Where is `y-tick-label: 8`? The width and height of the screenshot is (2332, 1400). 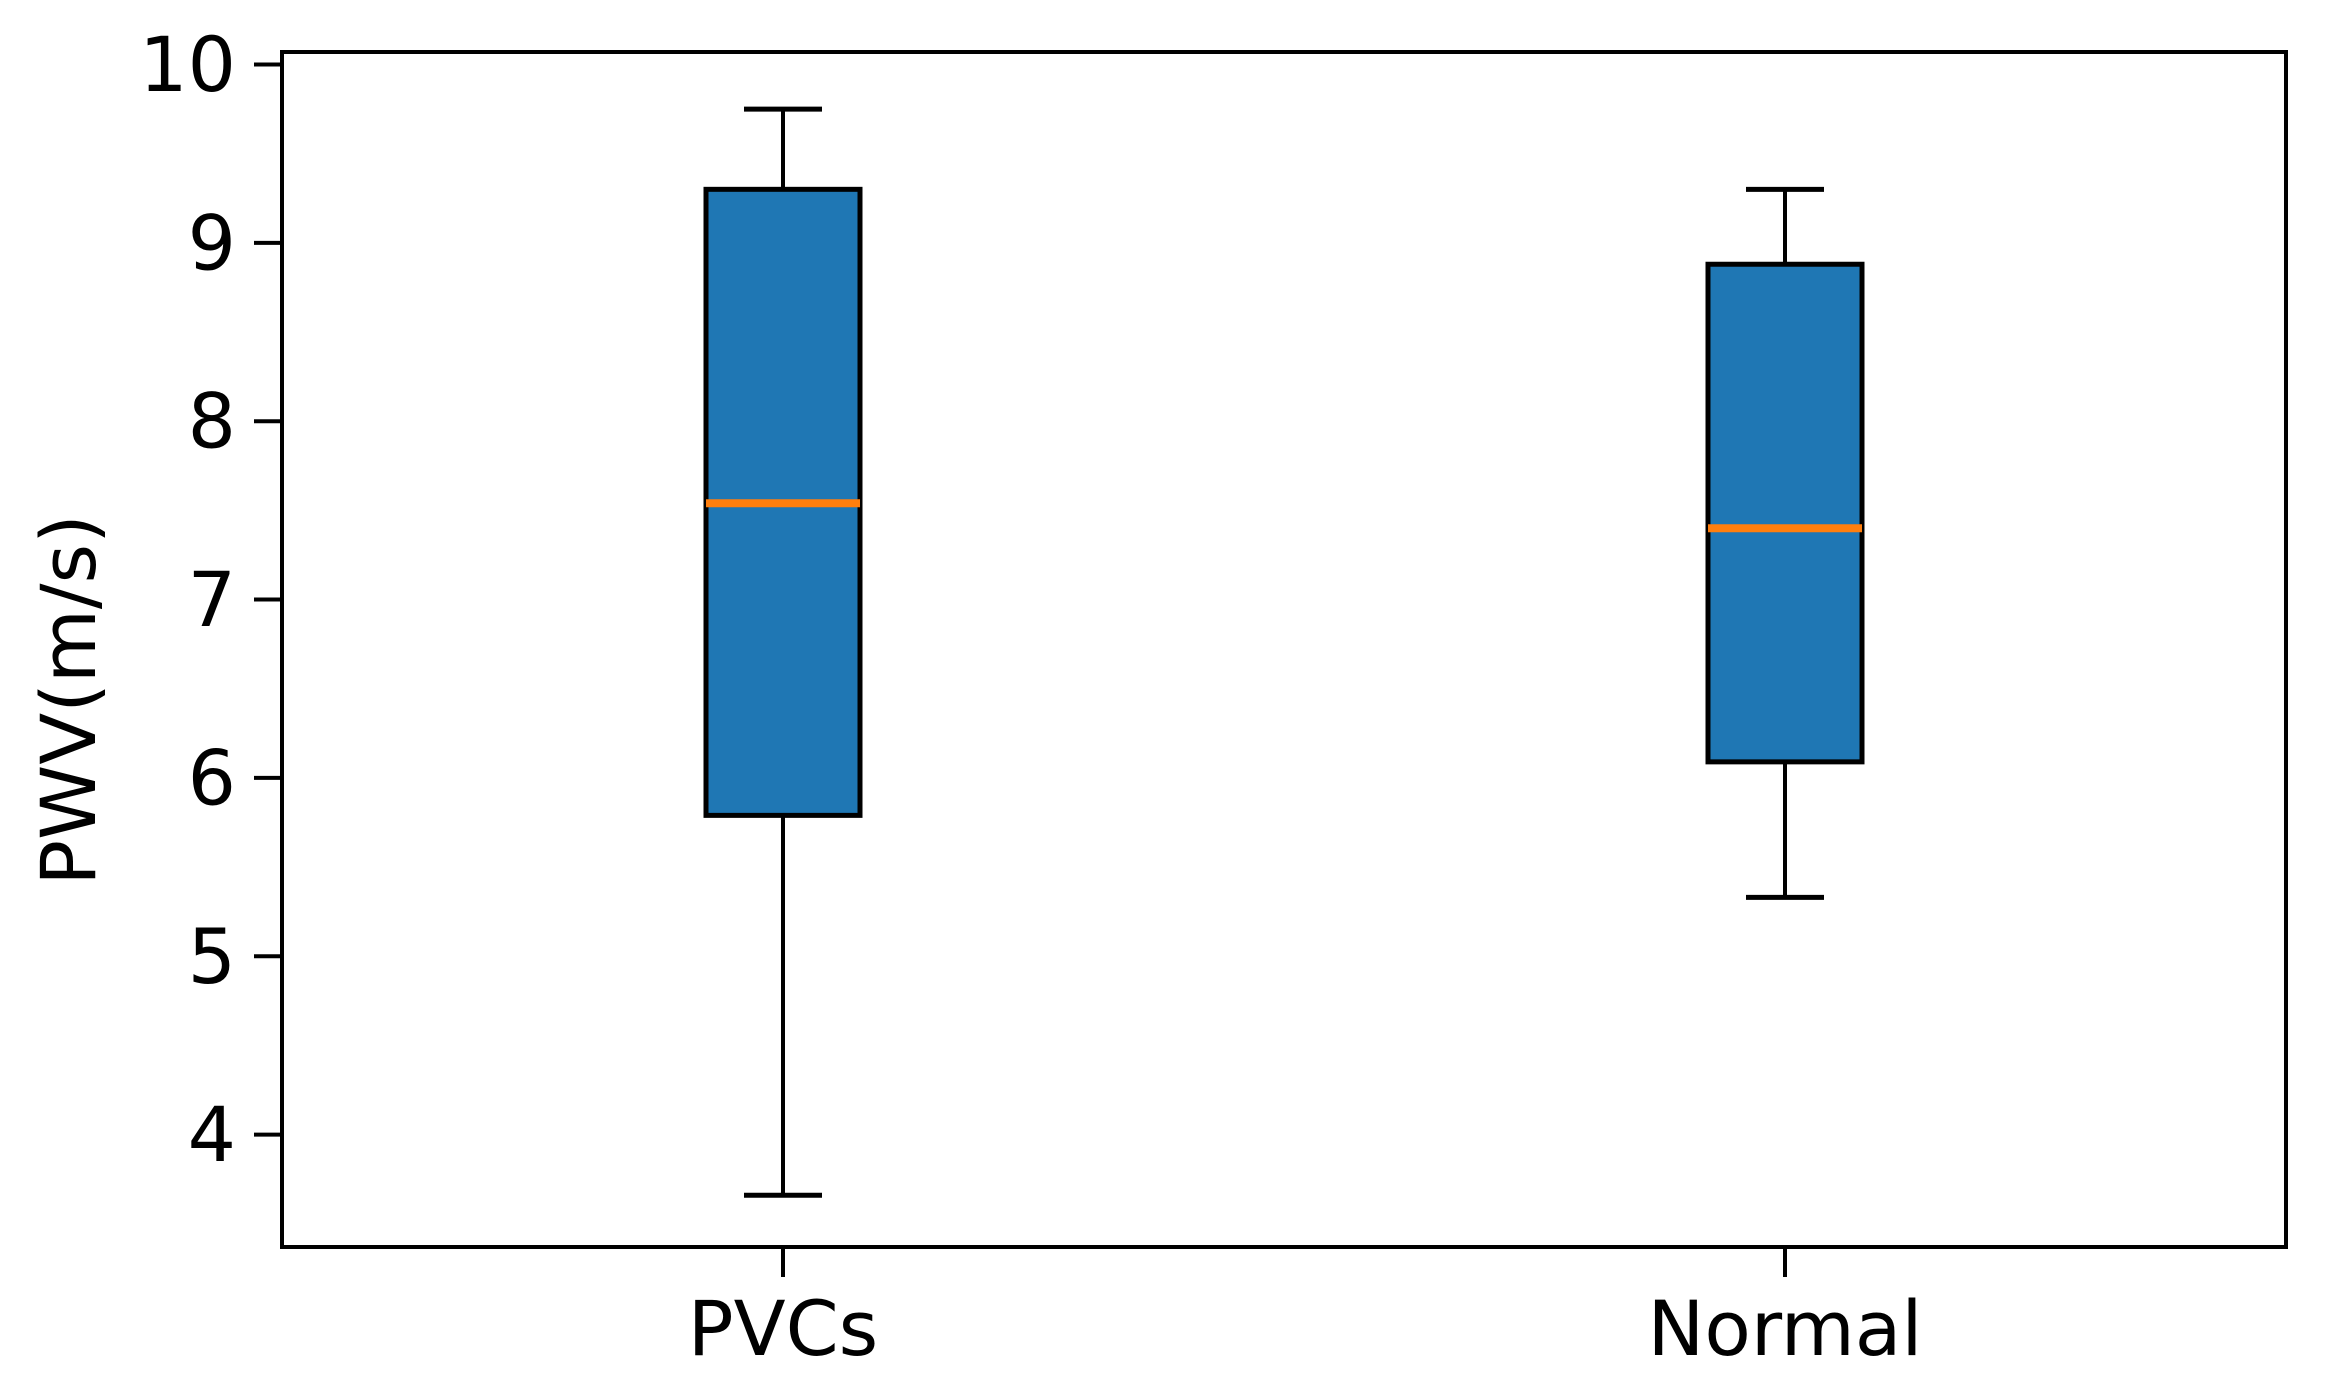
y-tick-label: 8 is located at coordinates (212, 421).